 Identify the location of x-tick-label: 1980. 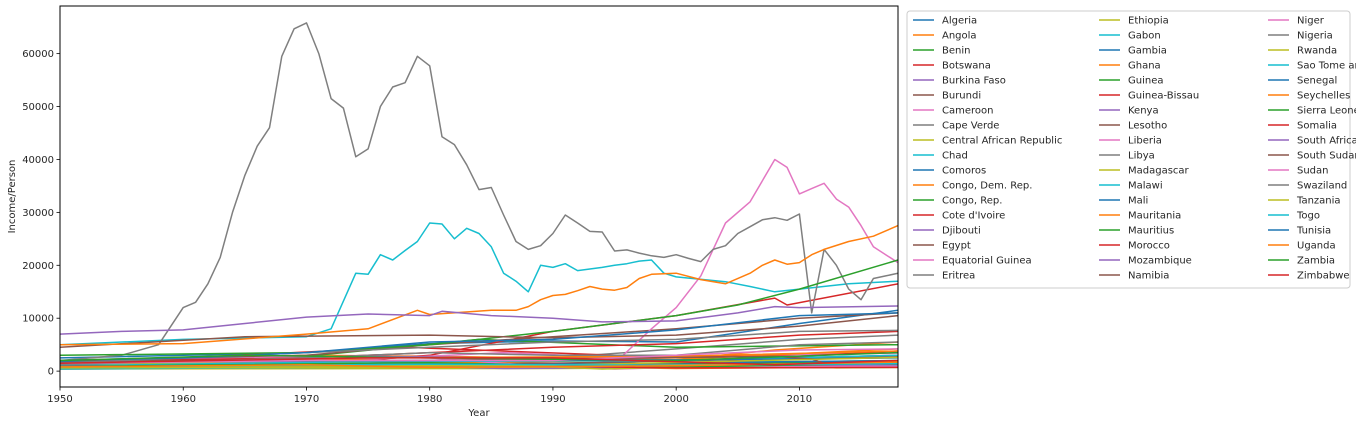
(429, 399).